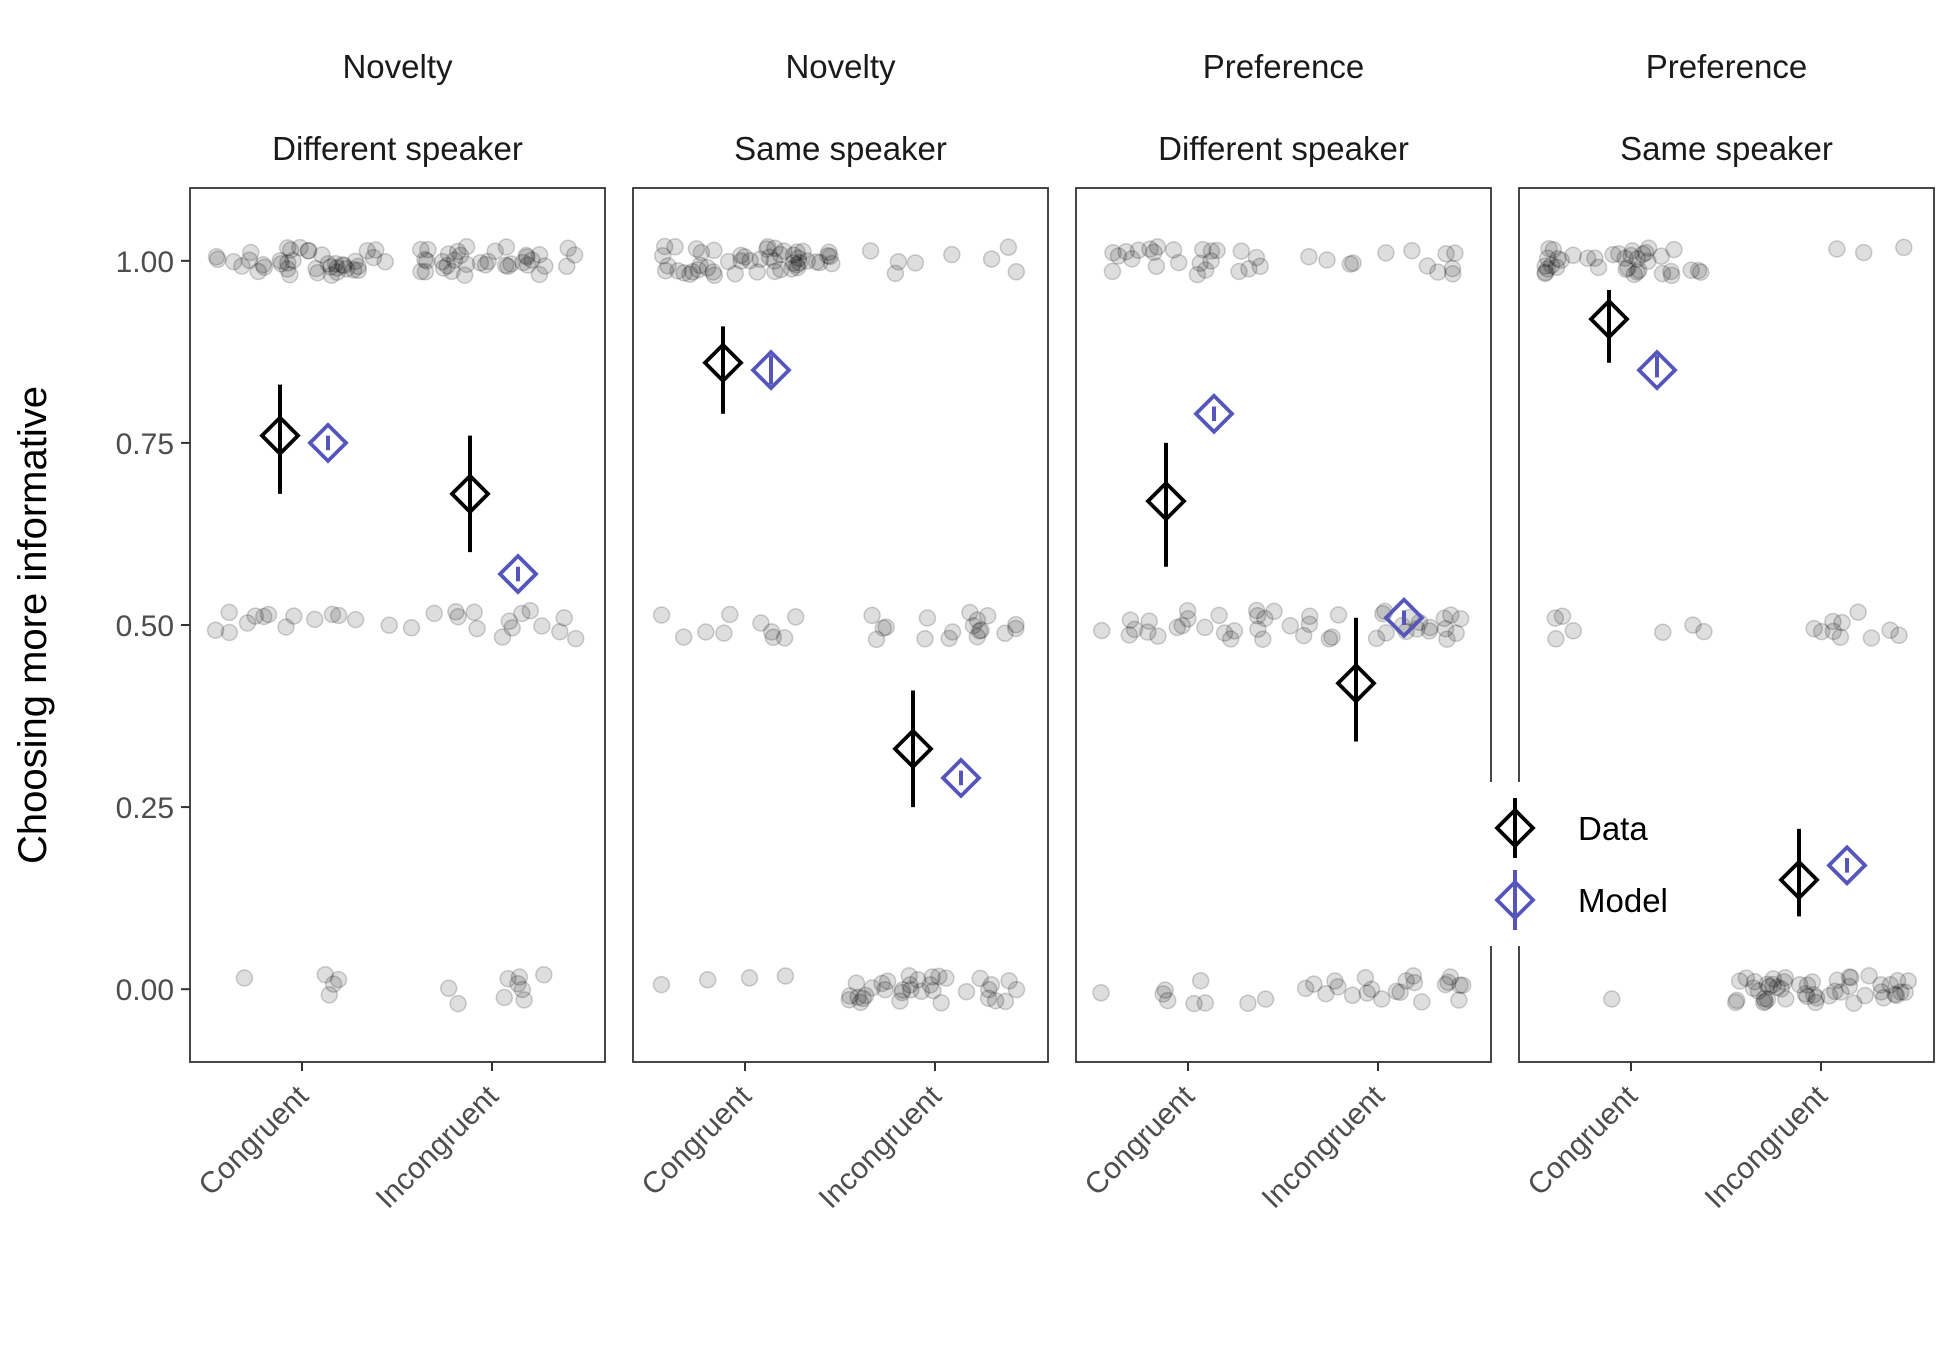 Image resolution: width=1950 pixels, height=1350 pixels. What do you see at coordinates (1515, 828) in the screenshot?
I see `legend-key-diamond` at bounding box center [1515, 828].